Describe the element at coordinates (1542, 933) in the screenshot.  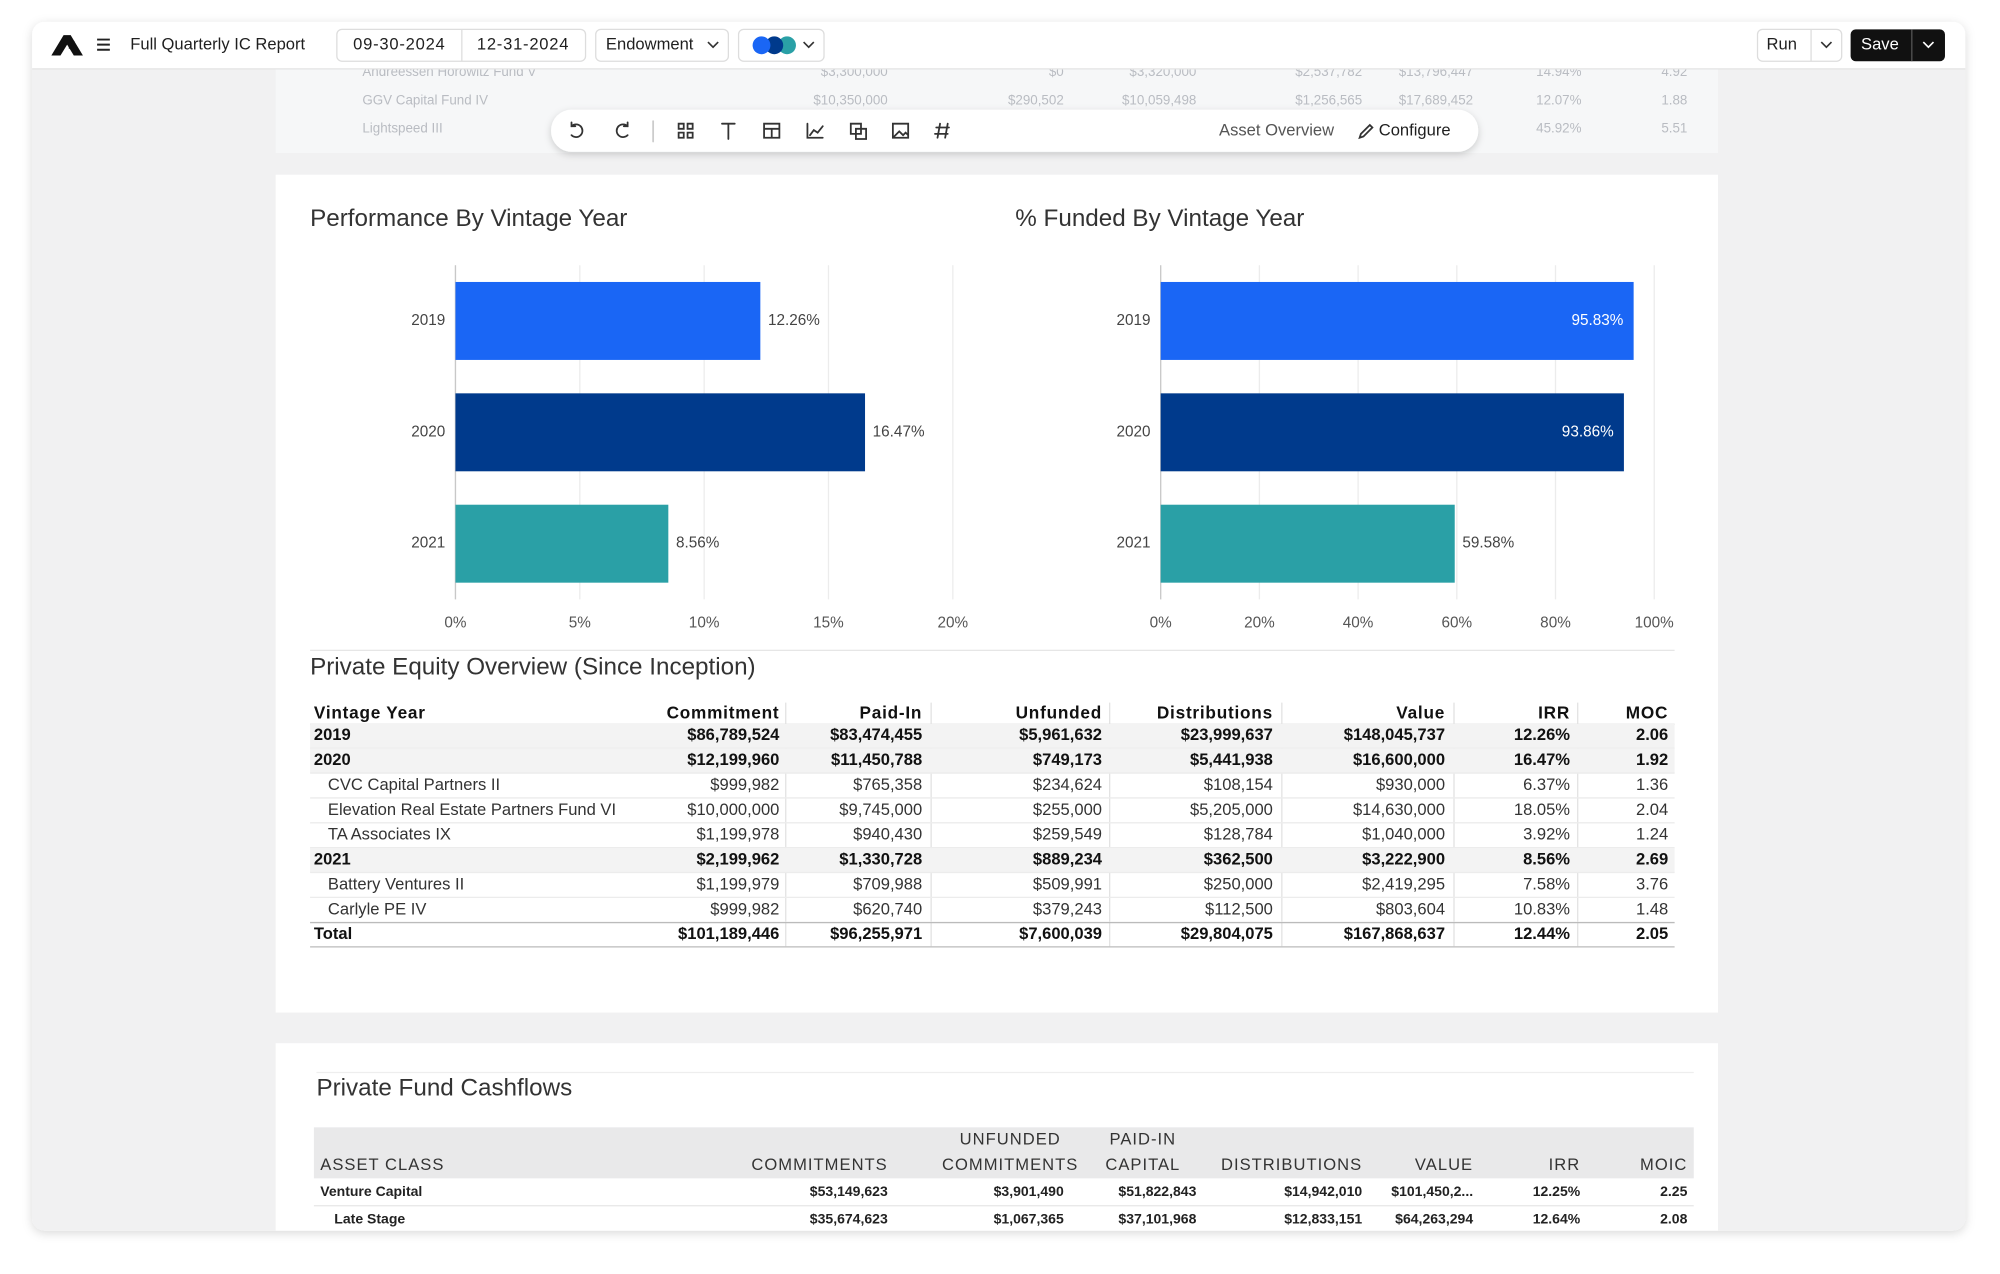
I see `total-cell: 12.44%` at that location.